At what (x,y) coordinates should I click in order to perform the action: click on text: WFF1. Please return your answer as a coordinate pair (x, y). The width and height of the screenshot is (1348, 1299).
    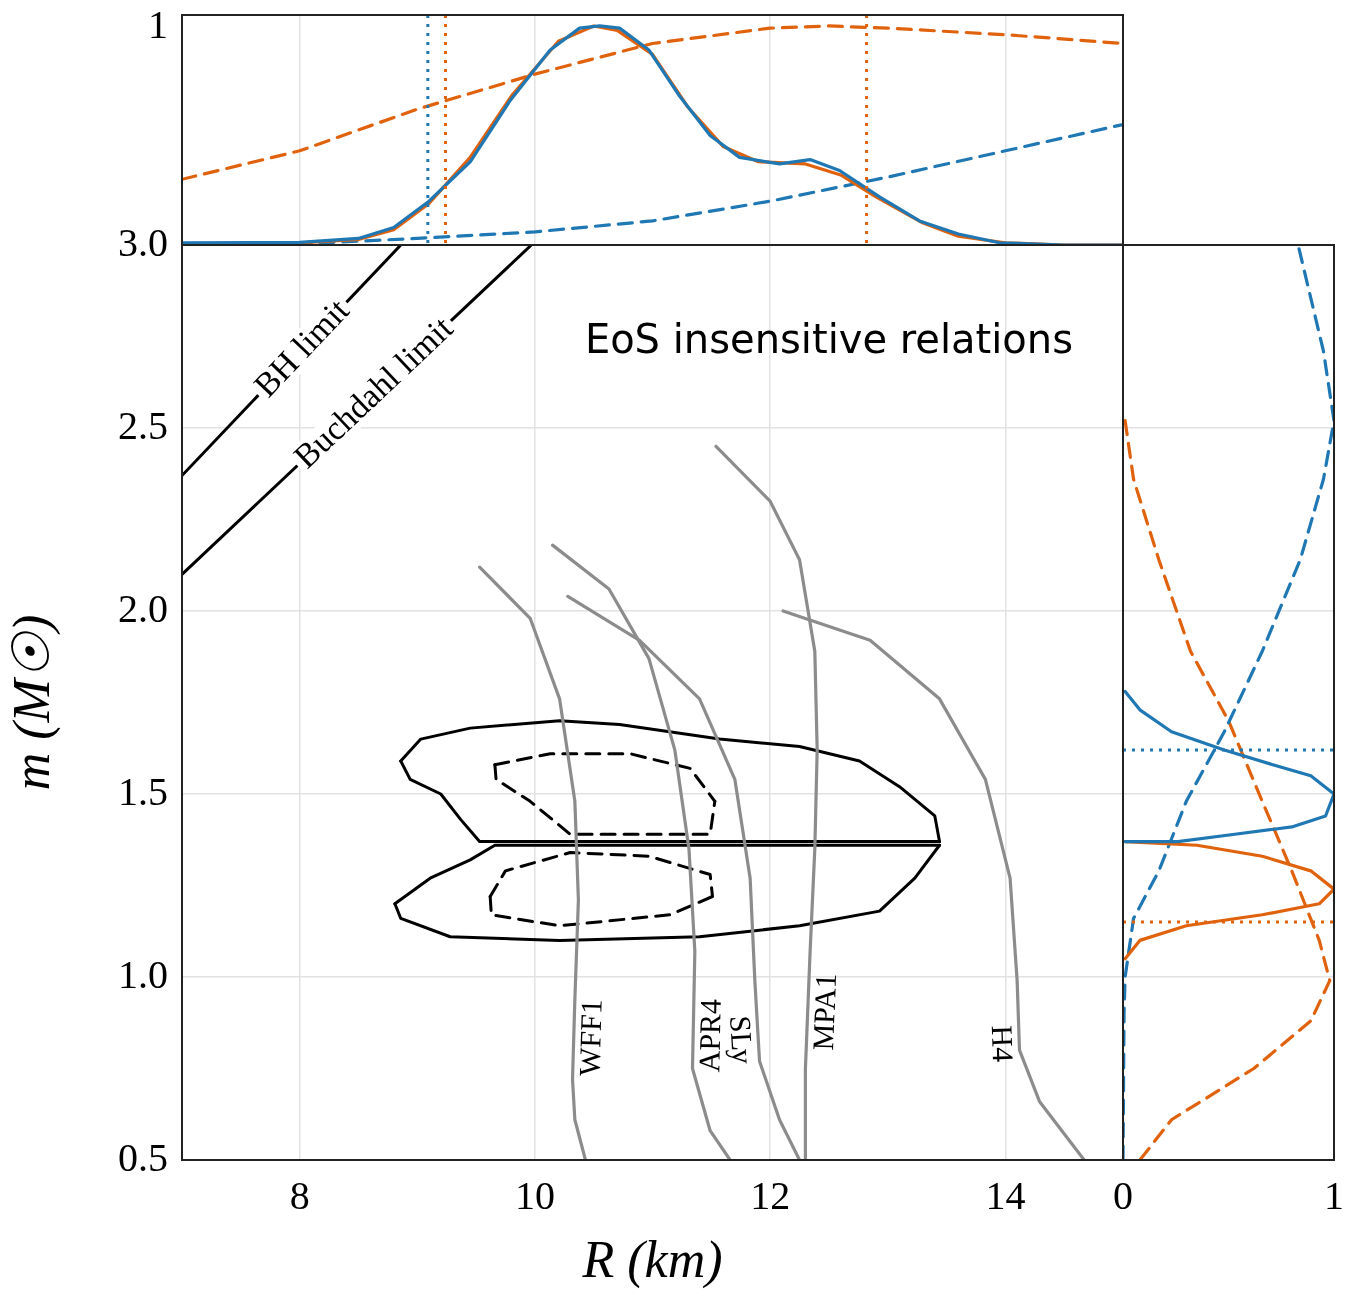
    Looking at the image, I should click on (590, 1037).